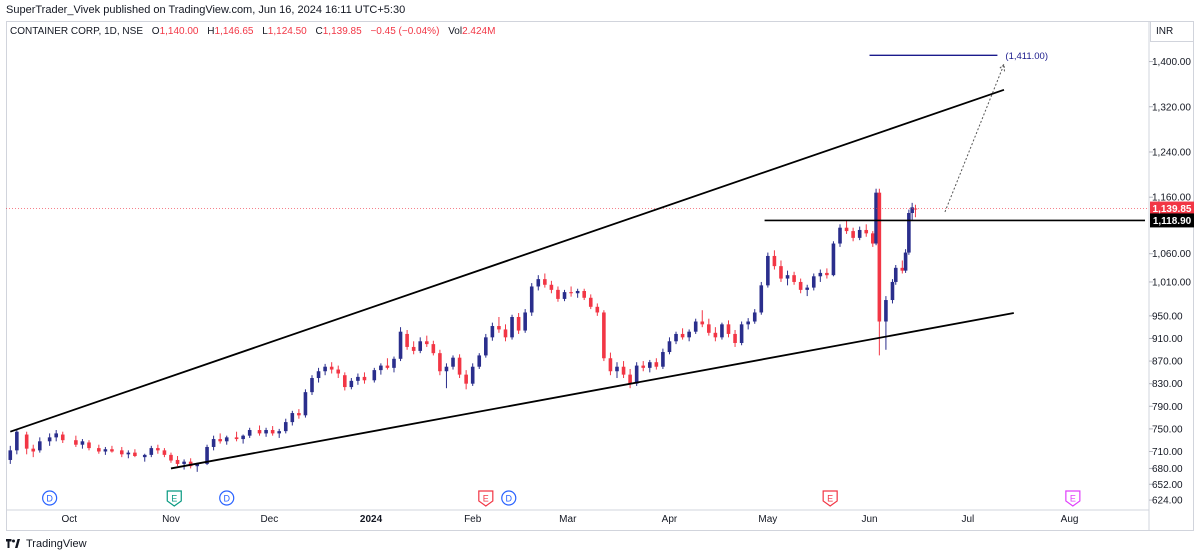 Image resolution: width=1200 pixels, height=555 pixels. What do you see at coordinates (479, 31) in the screenshot?
I see `volume-value: 2.424M` at bounding box center [479, 31].